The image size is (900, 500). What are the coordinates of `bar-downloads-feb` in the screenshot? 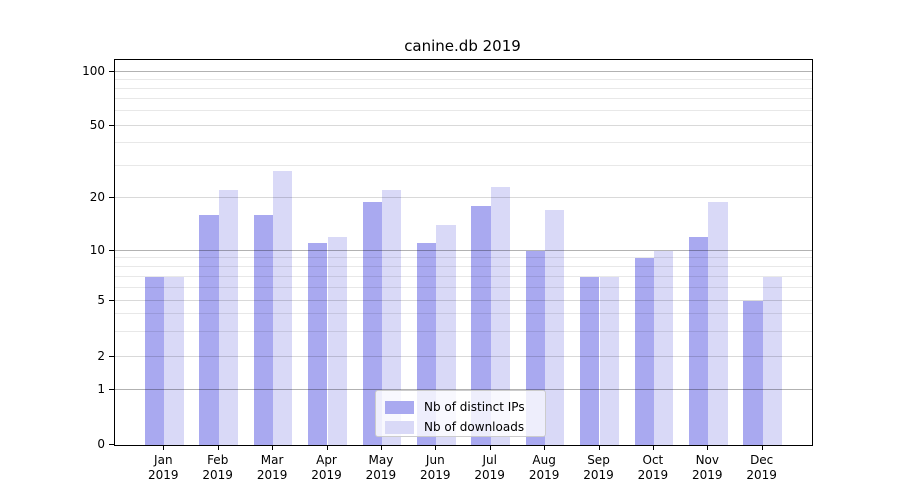 It's located at (228, 317).